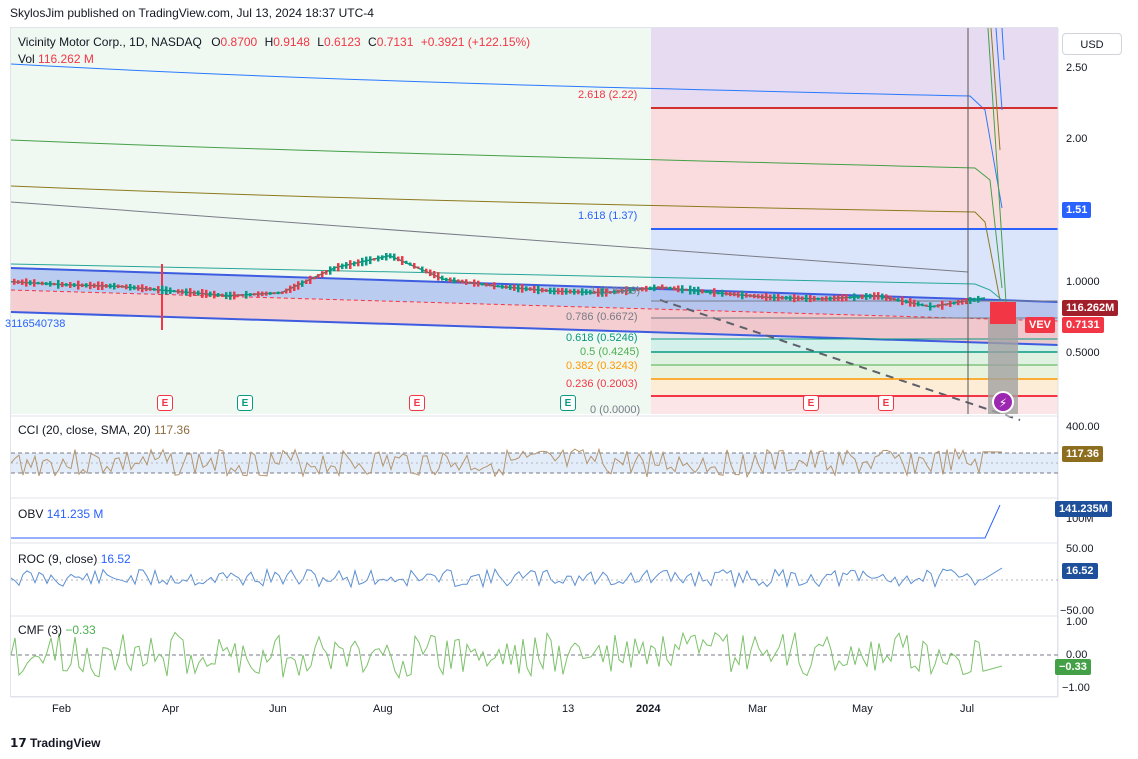 This screenshot has width=1138, height=759. I want to click on lightning-glyph: ⚡, so click(1003, 403).